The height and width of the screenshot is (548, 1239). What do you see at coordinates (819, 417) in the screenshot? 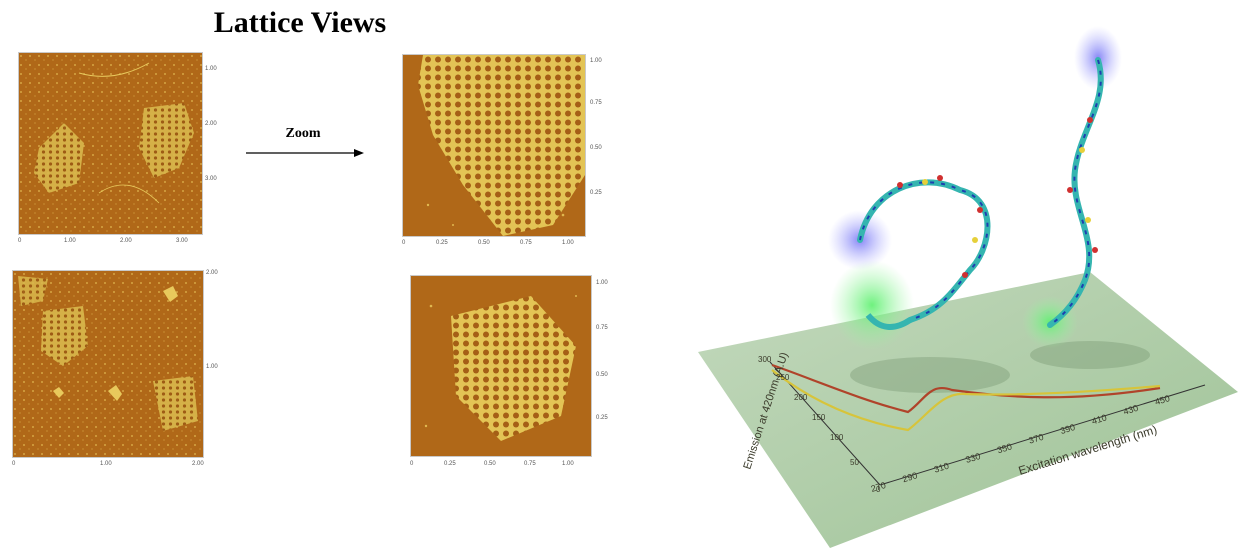
I see `y-tick-label: 150` at bounding box center [819, 417].